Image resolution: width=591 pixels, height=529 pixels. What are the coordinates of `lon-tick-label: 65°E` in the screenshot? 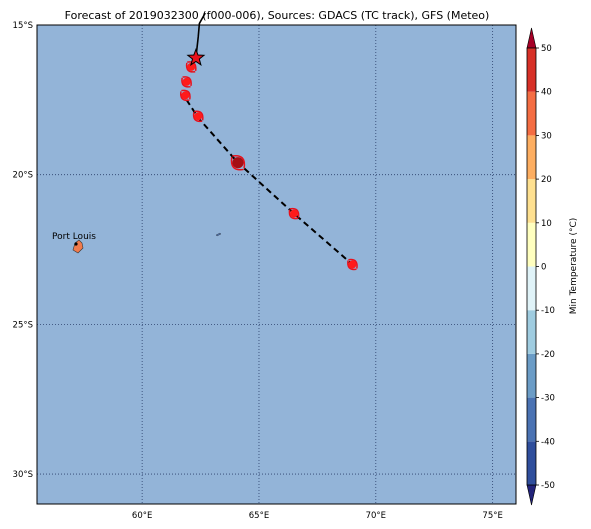 It's located at (259, 516).